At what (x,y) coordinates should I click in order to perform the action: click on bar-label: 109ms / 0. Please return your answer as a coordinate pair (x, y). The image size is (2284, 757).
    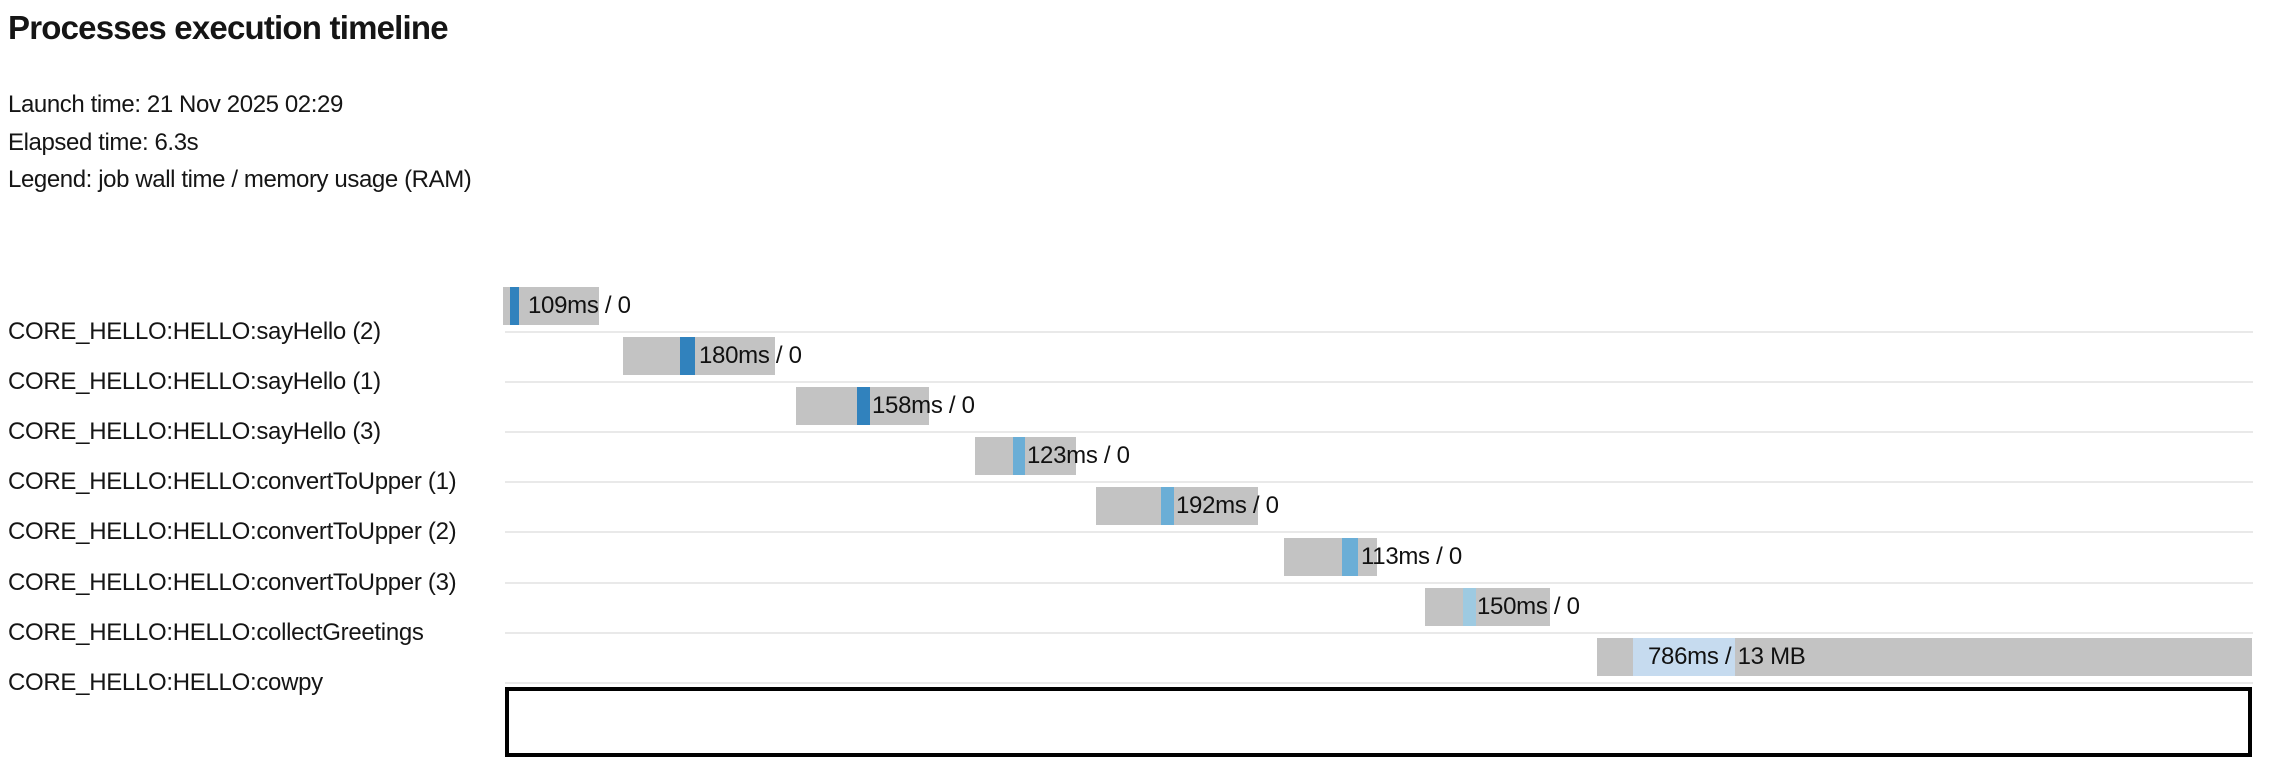
    Looking at the image, I should click on (579, 305).